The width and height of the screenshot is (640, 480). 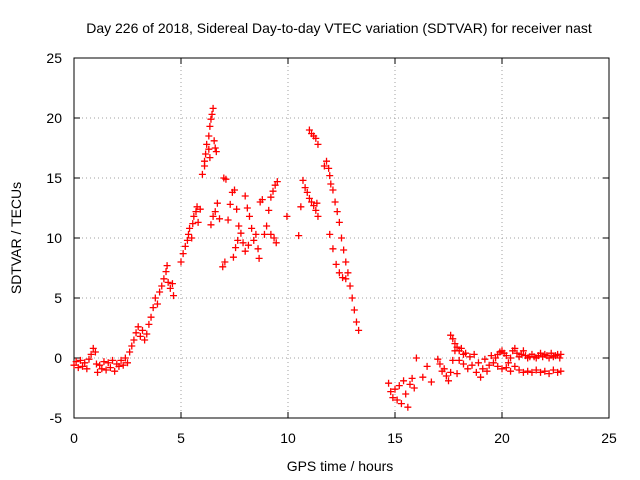 What do you see at coordinates (54, 58) in the screenshot?
I see `y-tick-label: 25` at bounding box center [54, 58].